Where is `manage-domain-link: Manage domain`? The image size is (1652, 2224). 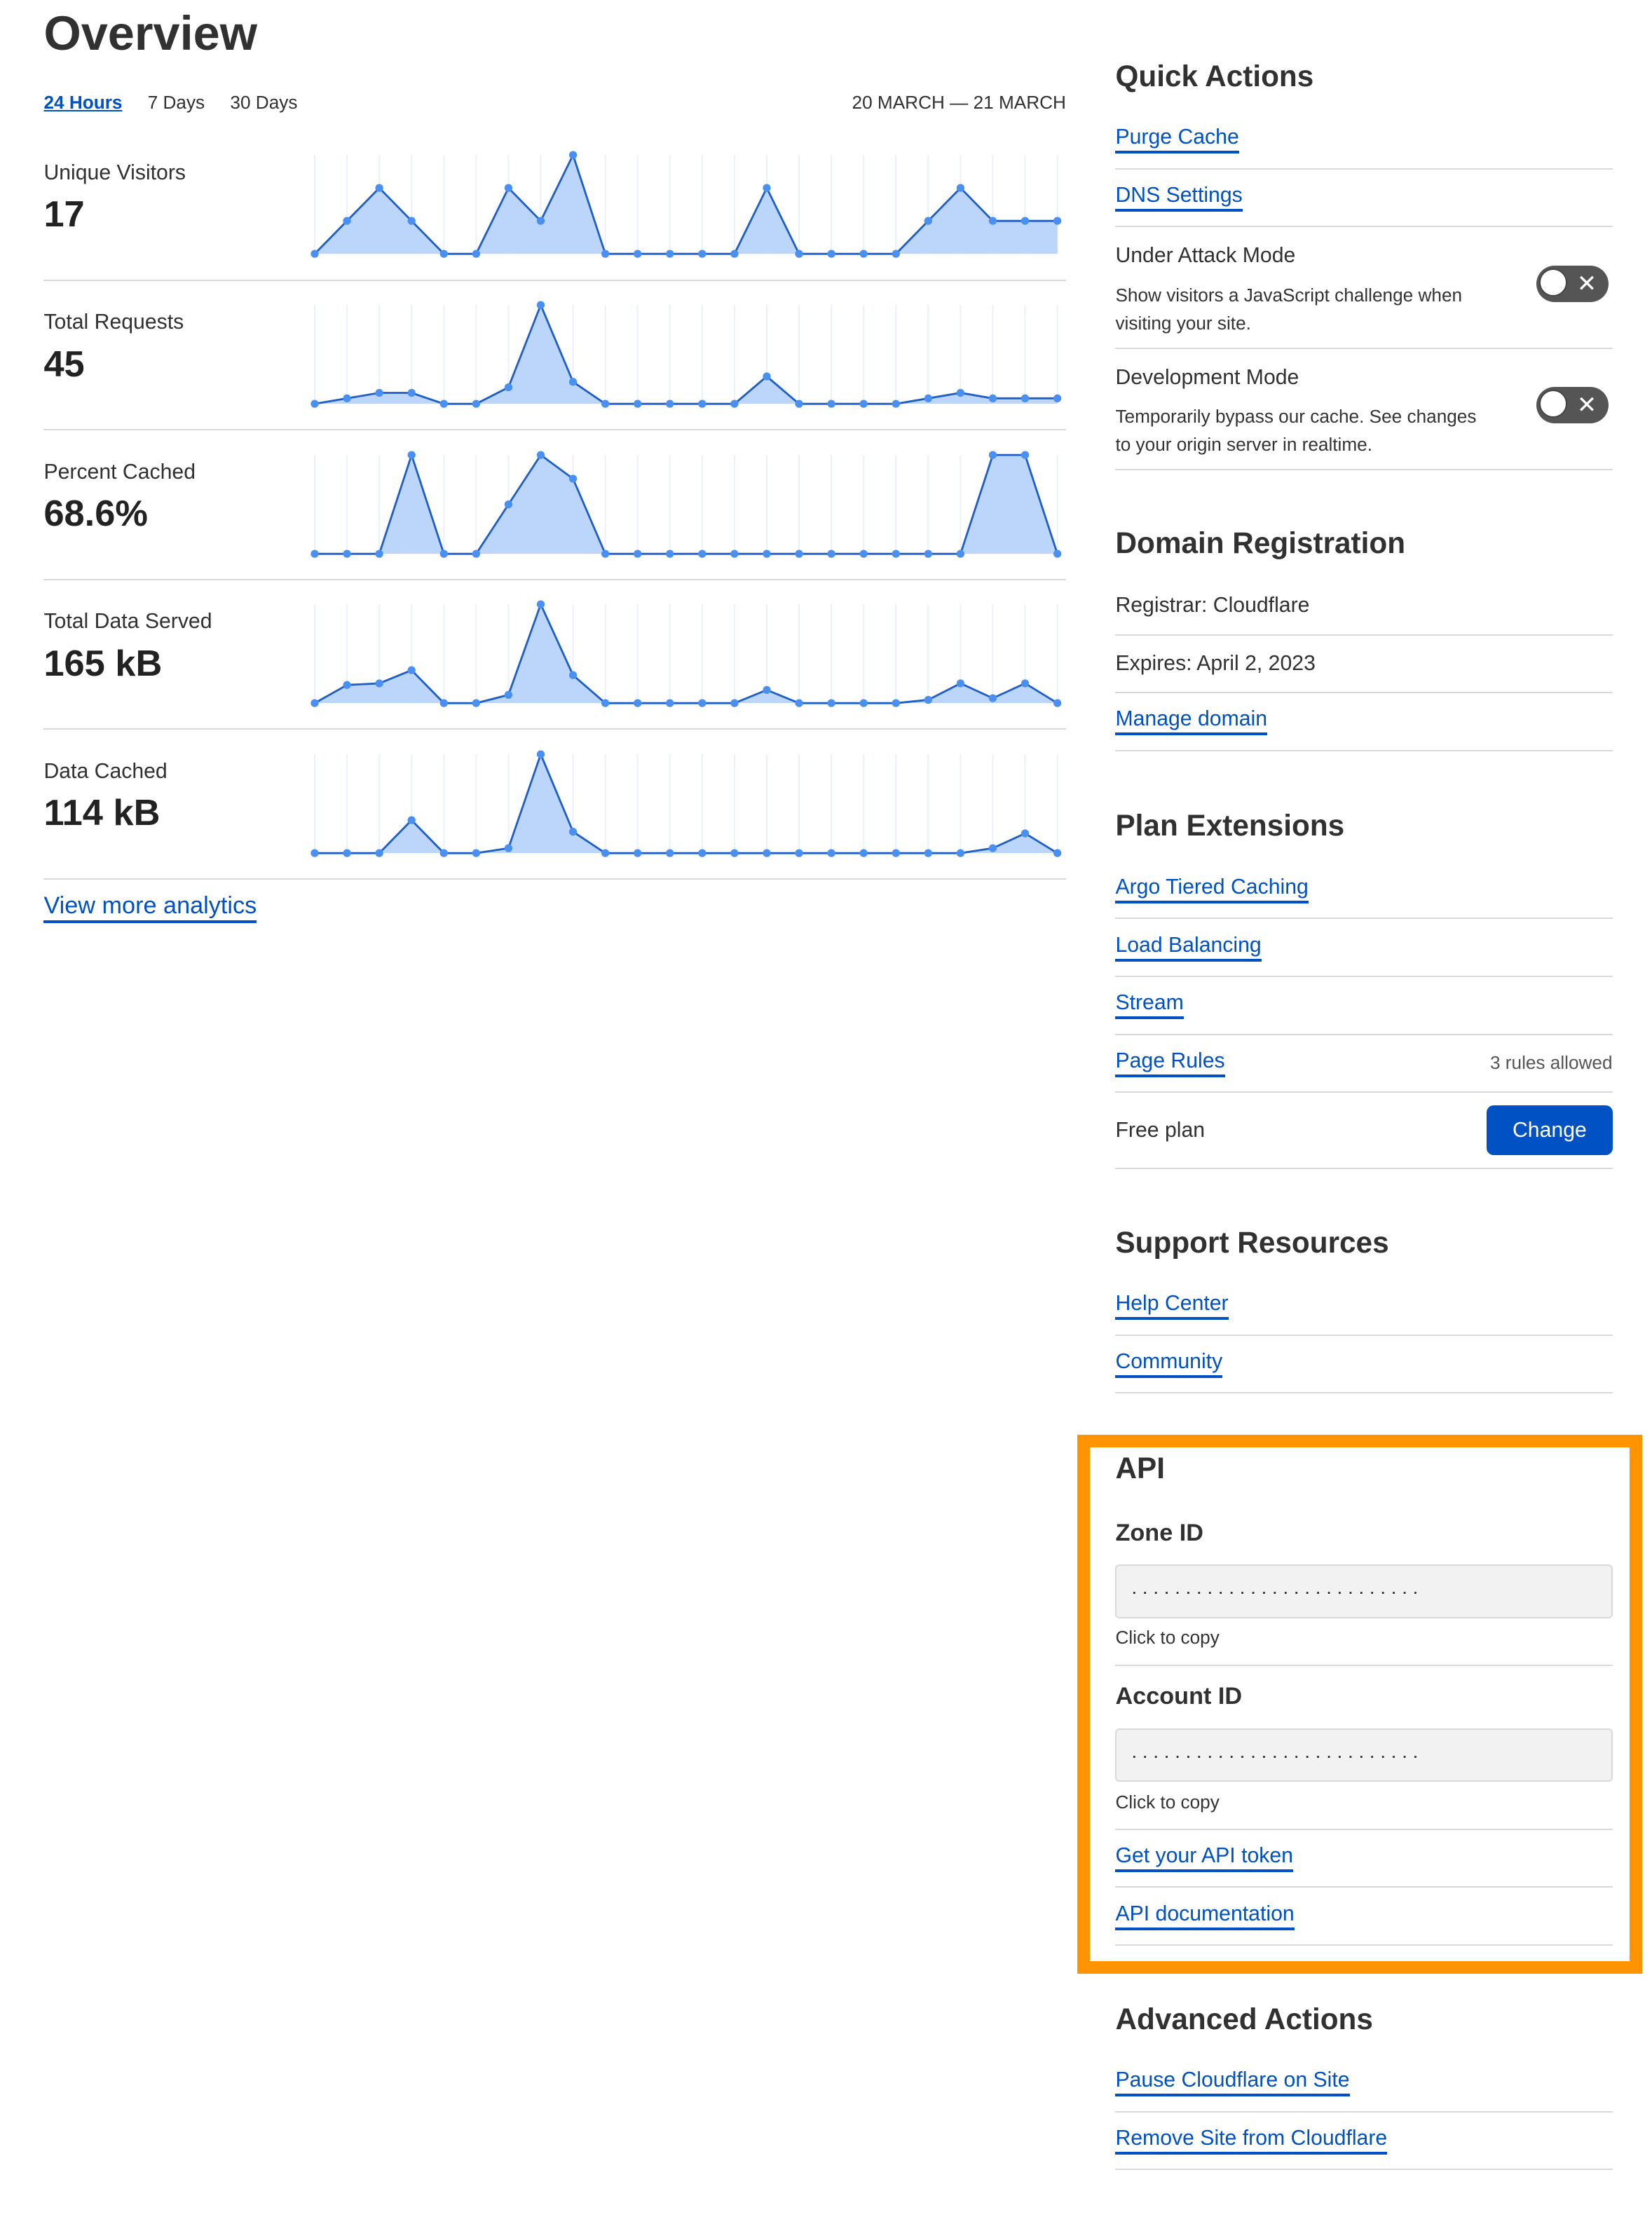
manage-domain-link: Manage domain is located at coordinates (1192, 721).